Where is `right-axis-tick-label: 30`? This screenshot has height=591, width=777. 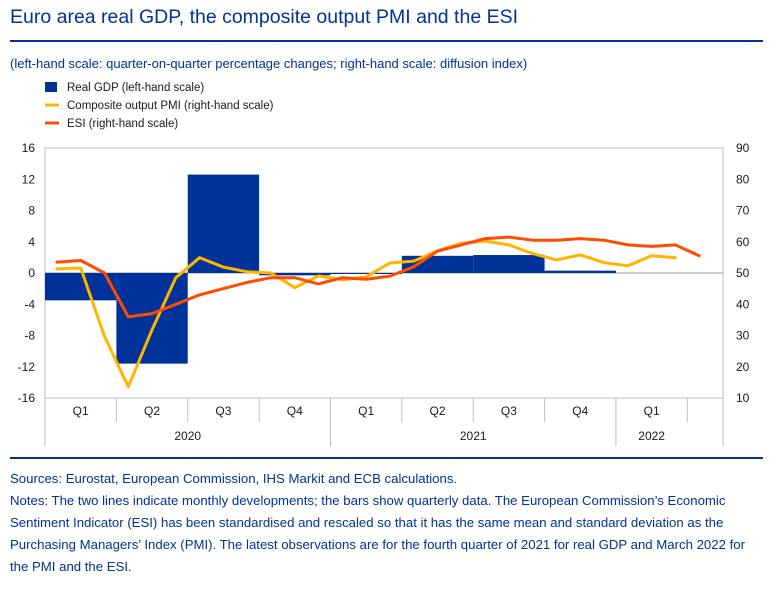 right-axis-tick-label: 30 is located at coordinates (743, 336).